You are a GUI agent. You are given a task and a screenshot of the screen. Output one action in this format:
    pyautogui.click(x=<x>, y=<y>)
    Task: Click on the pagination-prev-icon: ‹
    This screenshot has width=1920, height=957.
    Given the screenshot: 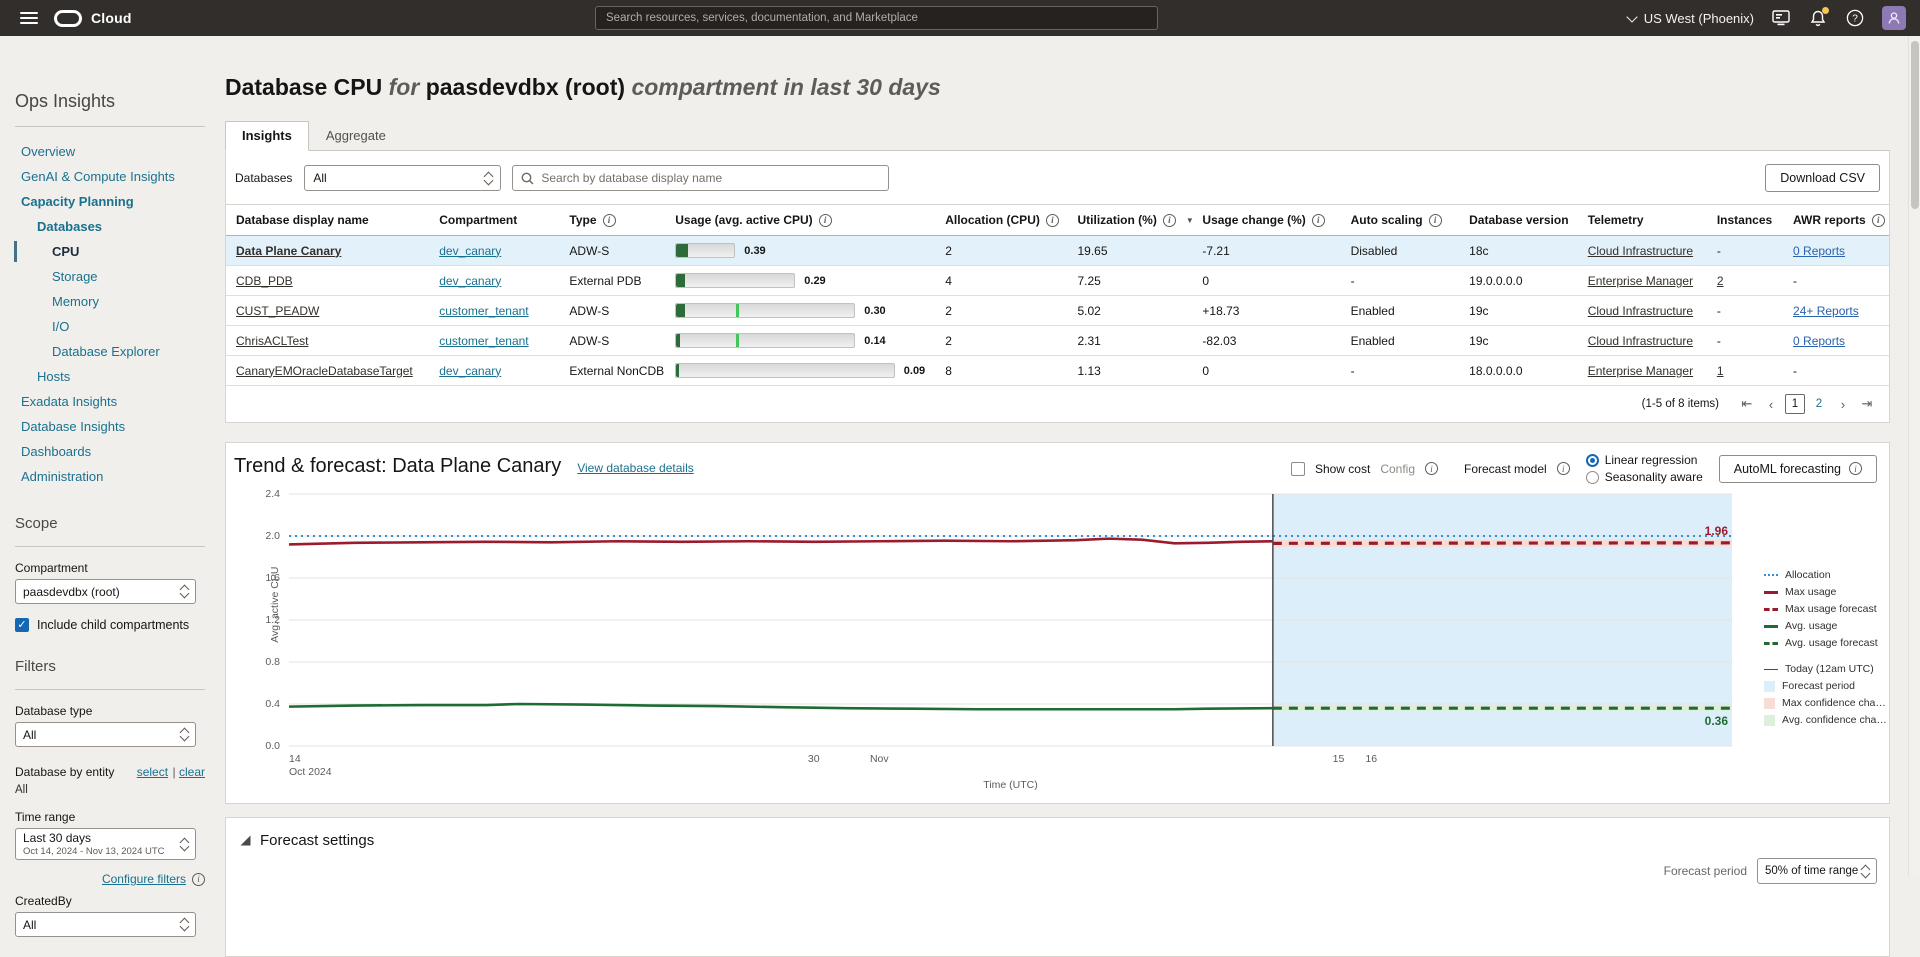 What is the action you would take?
    pyautogui.click(x=1771, y=404)
    